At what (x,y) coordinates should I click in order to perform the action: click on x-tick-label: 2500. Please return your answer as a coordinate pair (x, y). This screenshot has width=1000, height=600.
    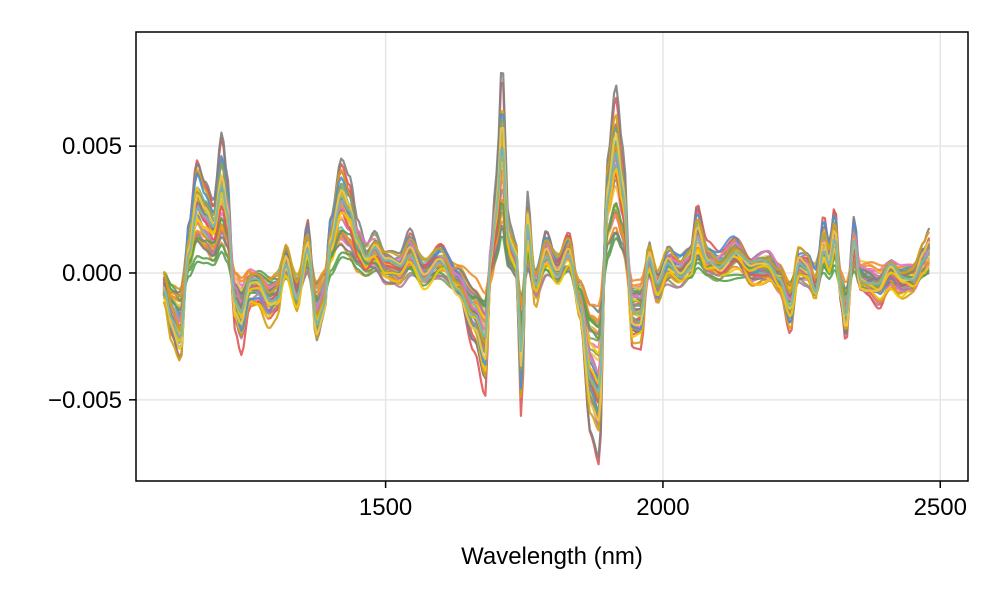
    Looking at the image, I should click on (940, 507).